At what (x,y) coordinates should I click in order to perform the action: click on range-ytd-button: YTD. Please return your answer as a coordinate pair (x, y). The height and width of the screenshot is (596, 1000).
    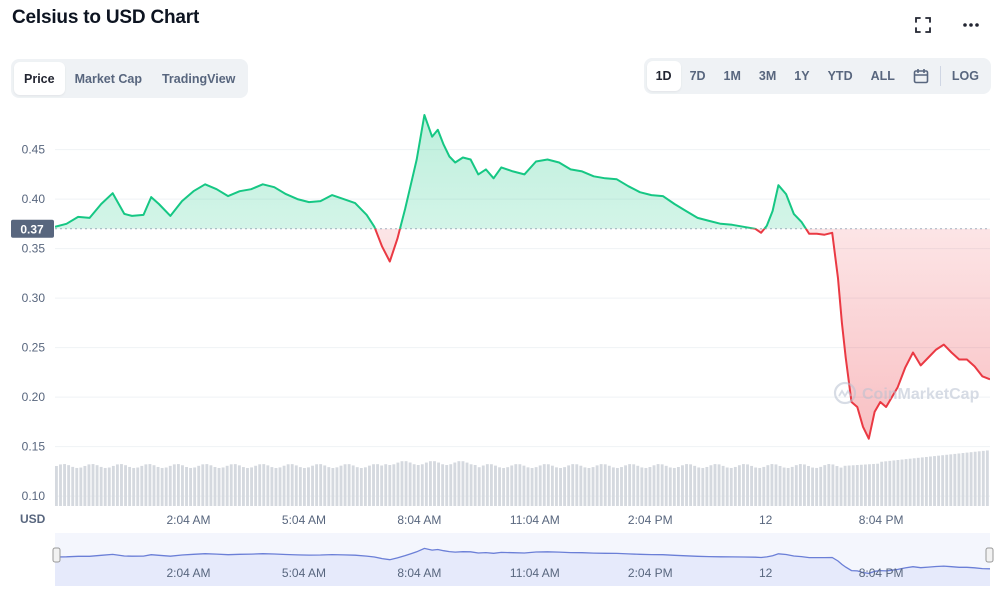
    Looking at the image, I should click on (840, 76).